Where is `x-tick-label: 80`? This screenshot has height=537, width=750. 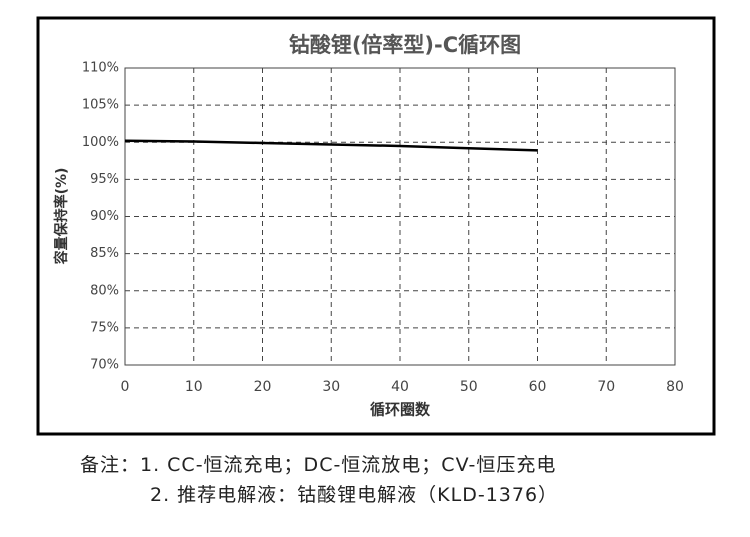
x-tick-label: 80 is located at coordinates (675, 387).